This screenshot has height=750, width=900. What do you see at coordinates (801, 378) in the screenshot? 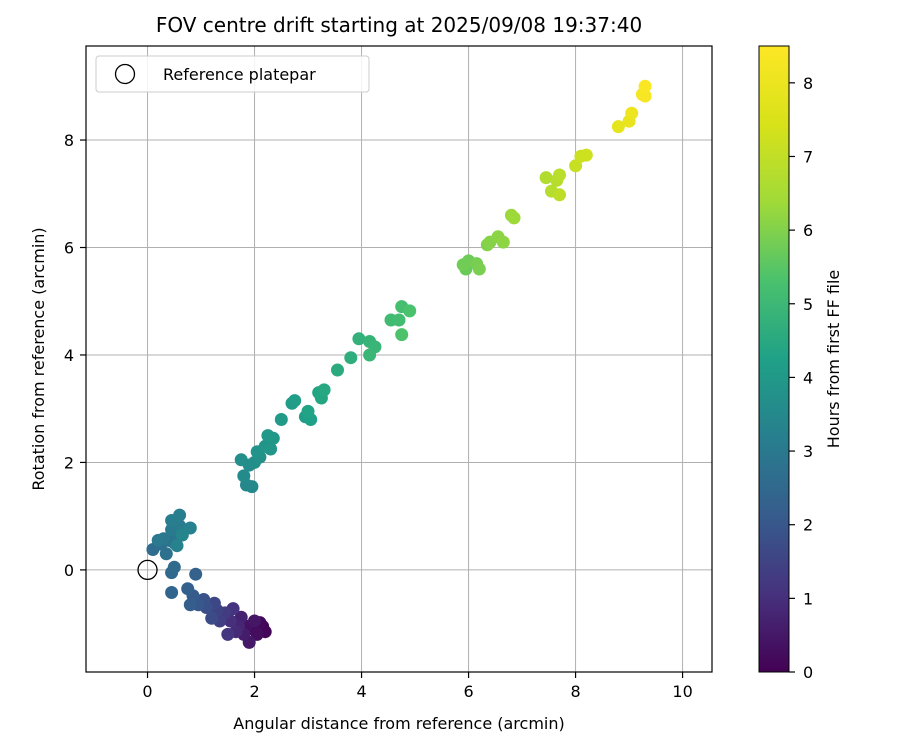
I see `colorbar-ticks: 0 1 2 3 4 5 6 7 8` at bounding box center [801, 378].